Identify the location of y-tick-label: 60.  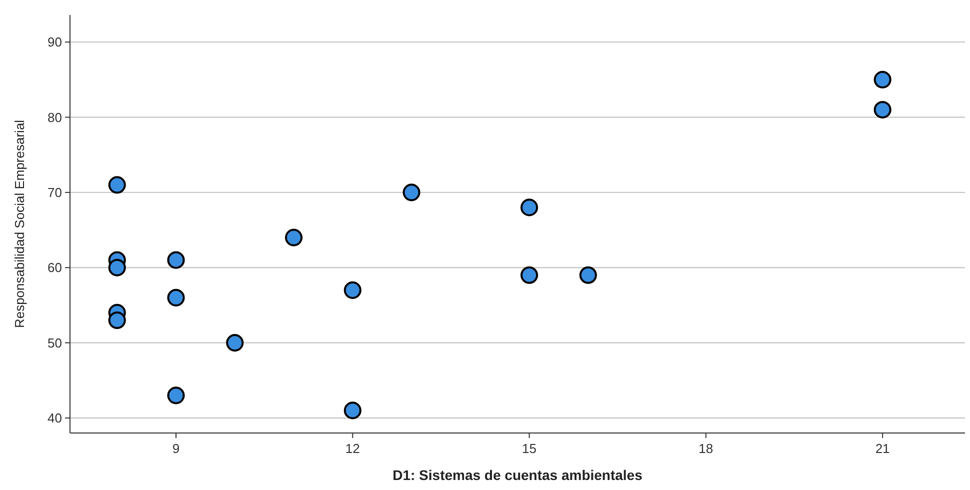
(55, 268).